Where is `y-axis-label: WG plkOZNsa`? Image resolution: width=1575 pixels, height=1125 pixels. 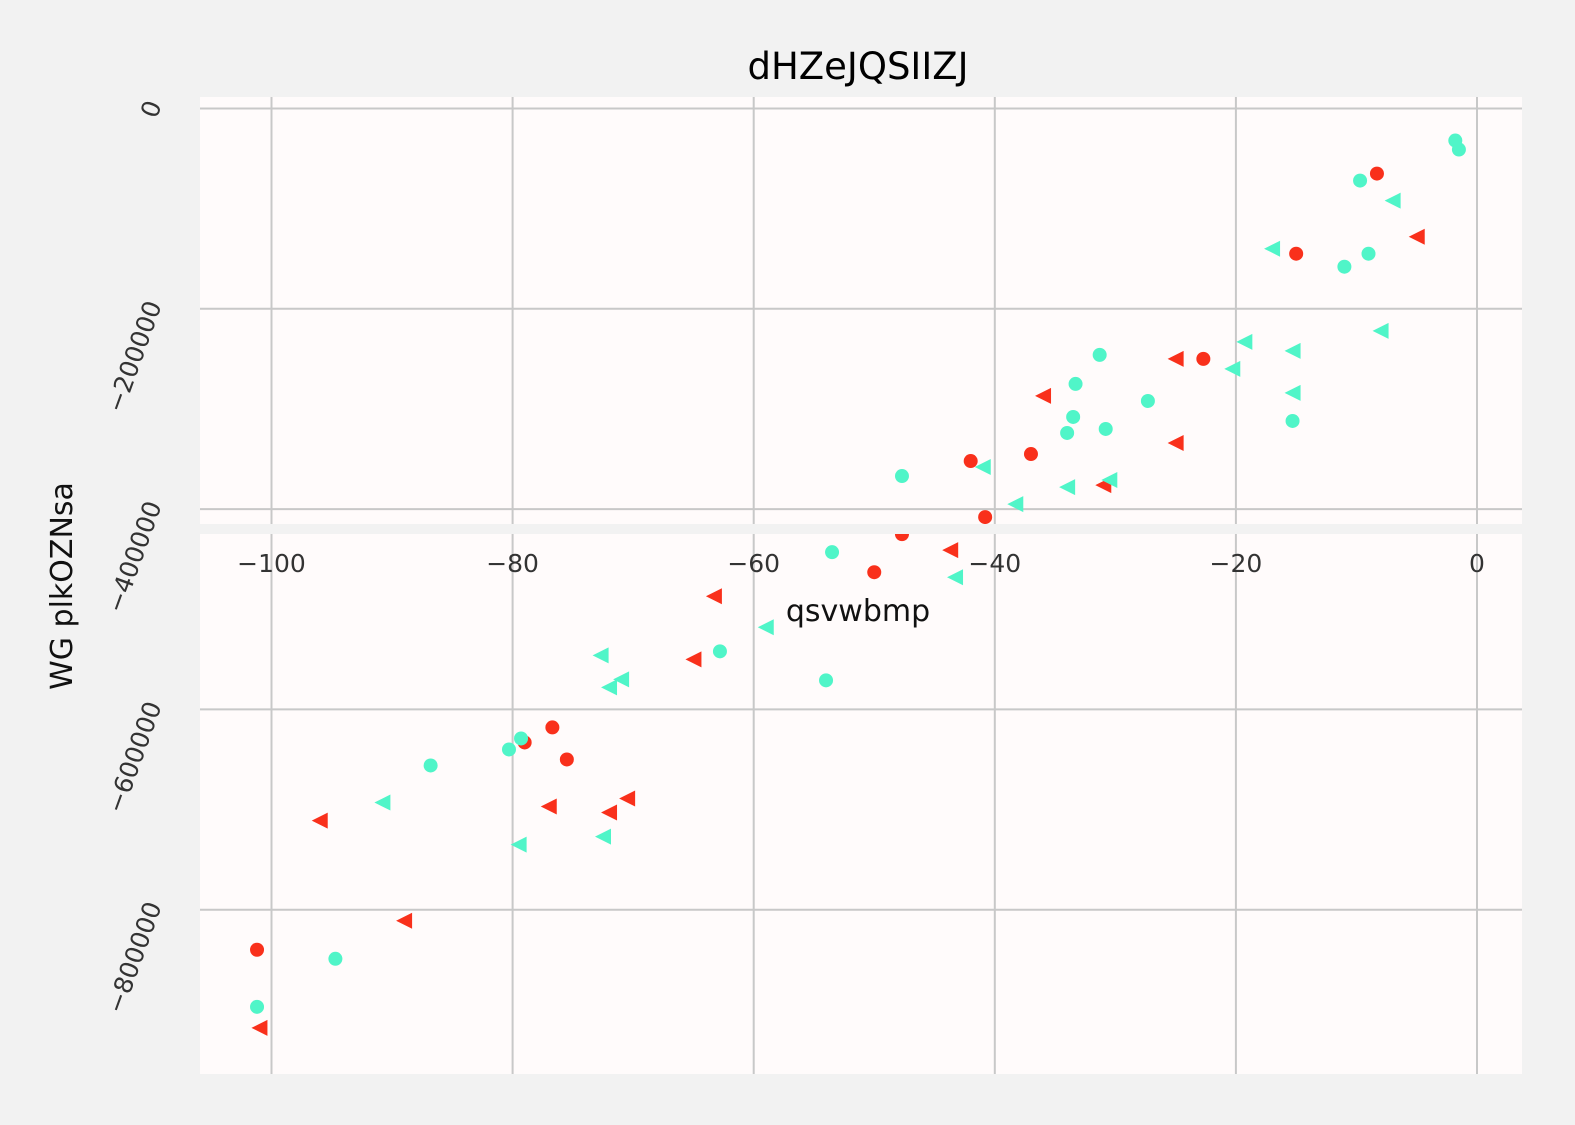
y-axis-label: WG plkOZNsa is located at coordinates (62, 586).